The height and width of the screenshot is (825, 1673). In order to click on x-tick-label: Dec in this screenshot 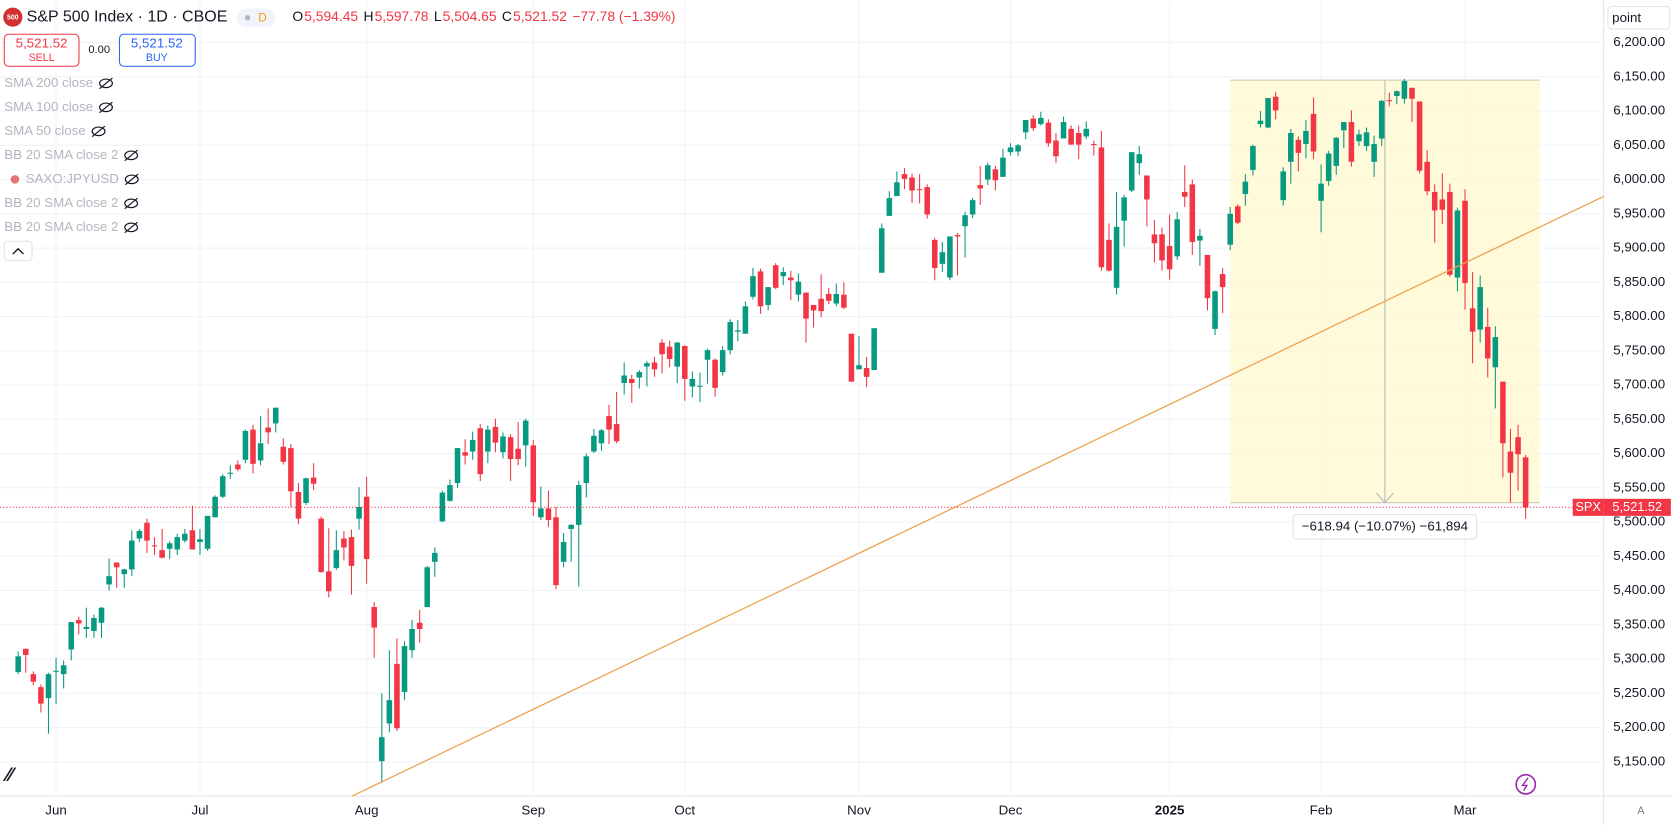, I will do `click(1011, 810)`.